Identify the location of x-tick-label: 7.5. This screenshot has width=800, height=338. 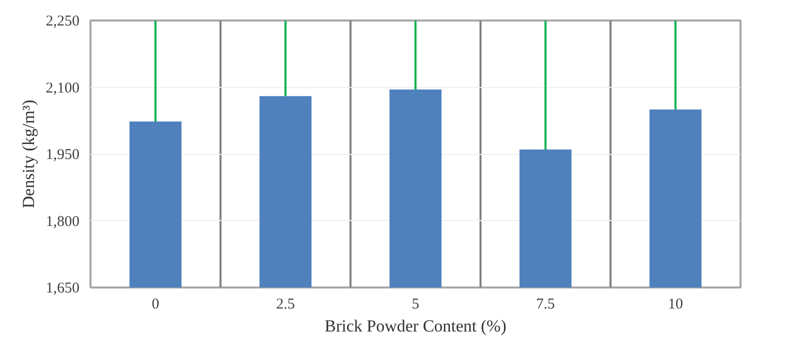
(545, 304).